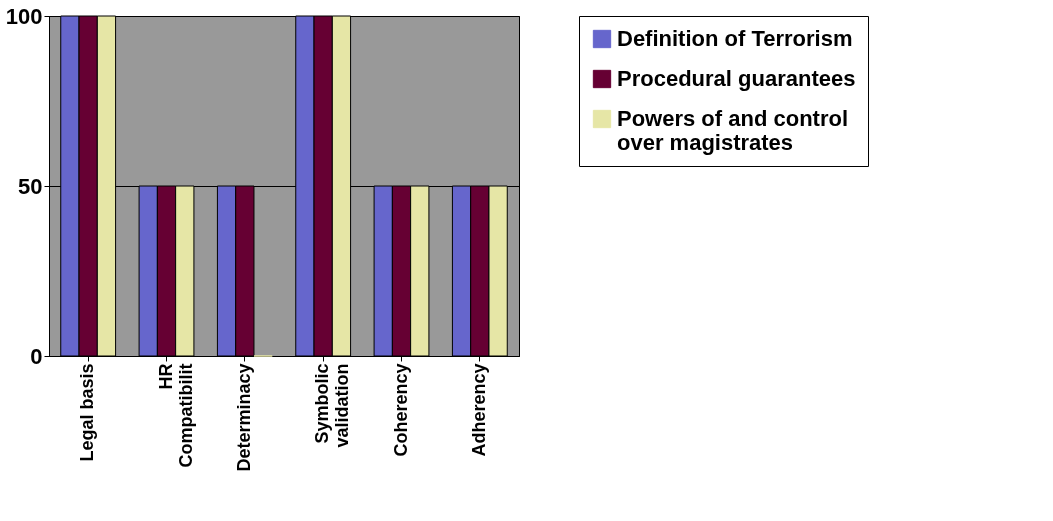  What do you see at coordinates (36, 356) in the screenshot?
I see `y-tick-label: 0` at bounding box center [36, 356].